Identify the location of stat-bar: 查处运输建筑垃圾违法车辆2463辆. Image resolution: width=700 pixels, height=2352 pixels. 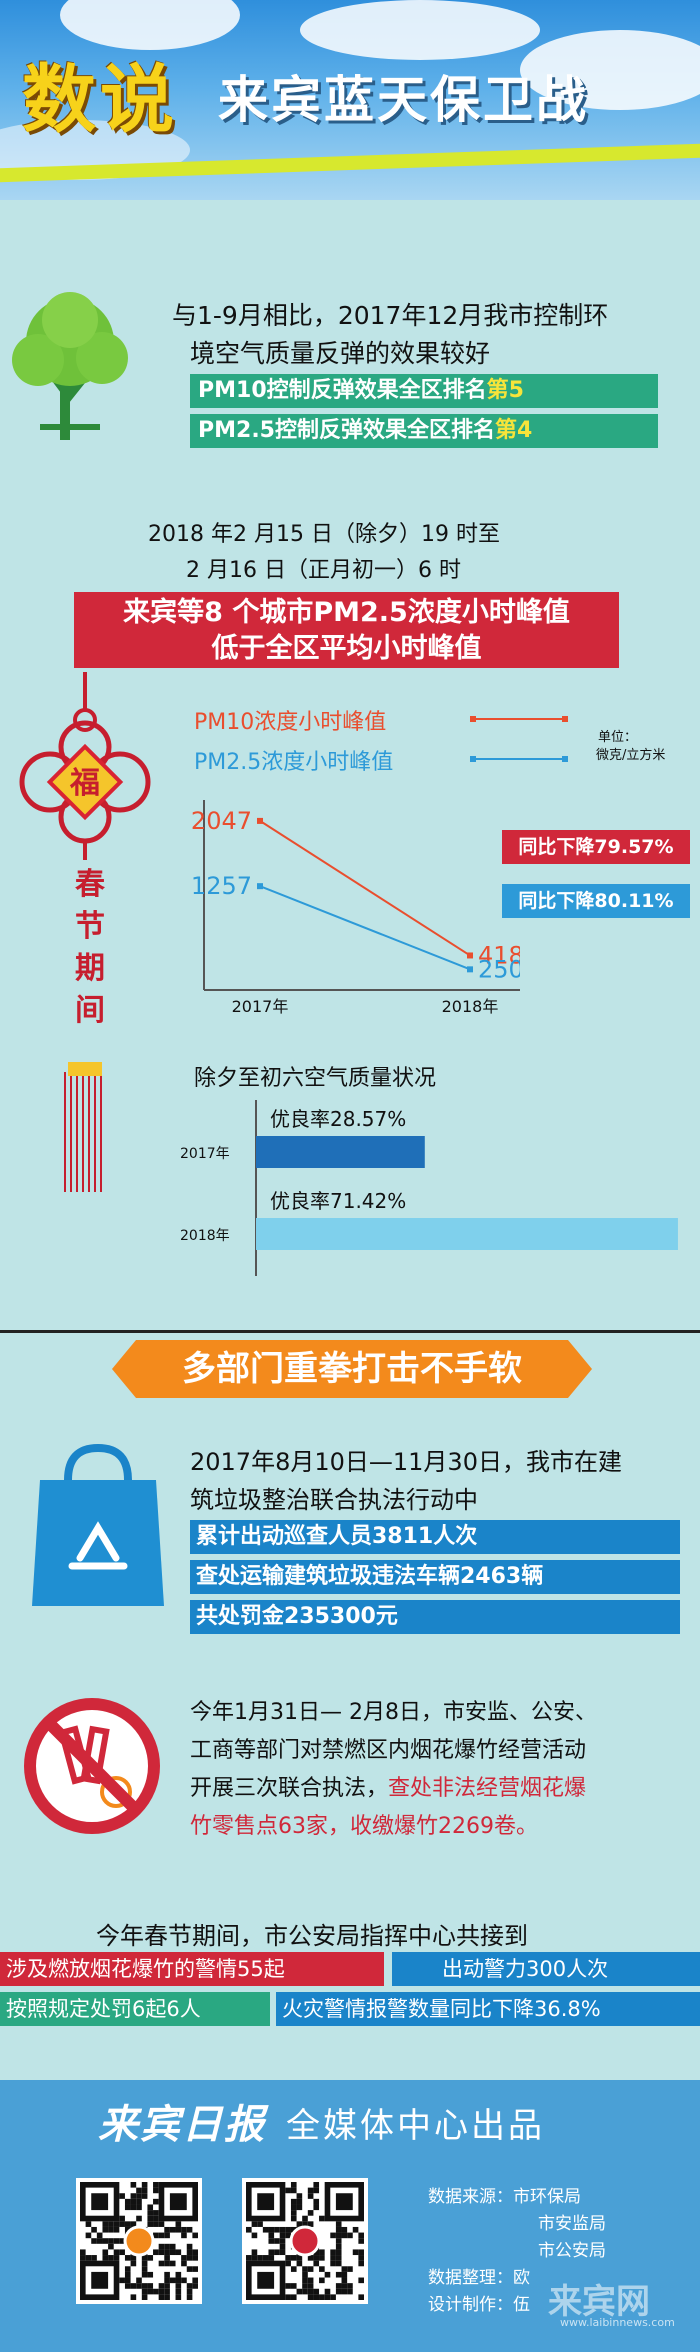
(435, 1577).